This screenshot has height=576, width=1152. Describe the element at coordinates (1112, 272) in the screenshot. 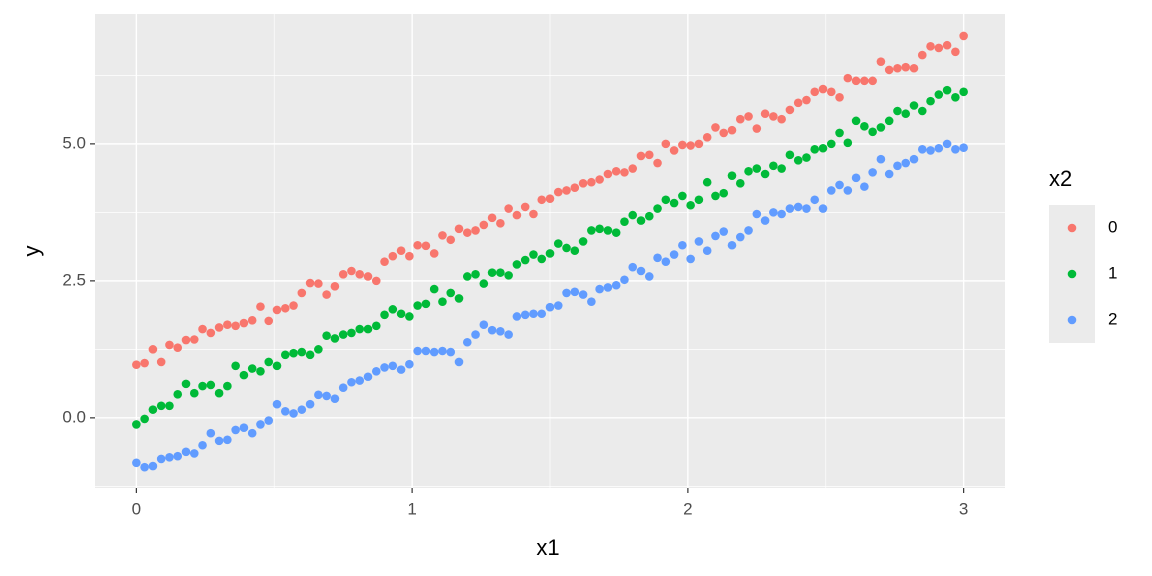

I see `legend-label: 1` at that location.